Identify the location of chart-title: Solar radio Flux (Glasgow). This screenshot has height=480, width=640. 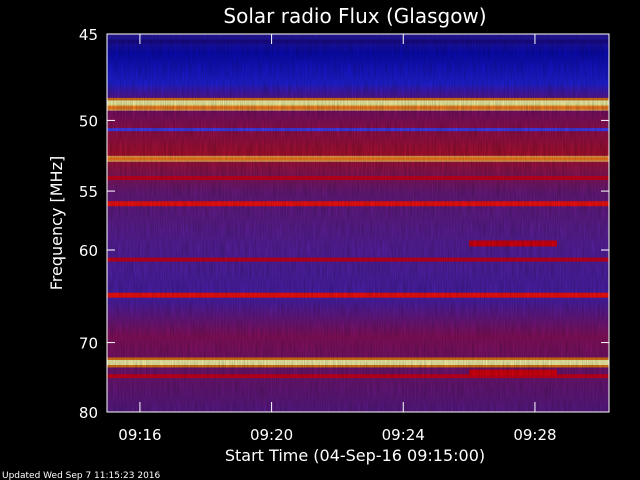
(354, 16).